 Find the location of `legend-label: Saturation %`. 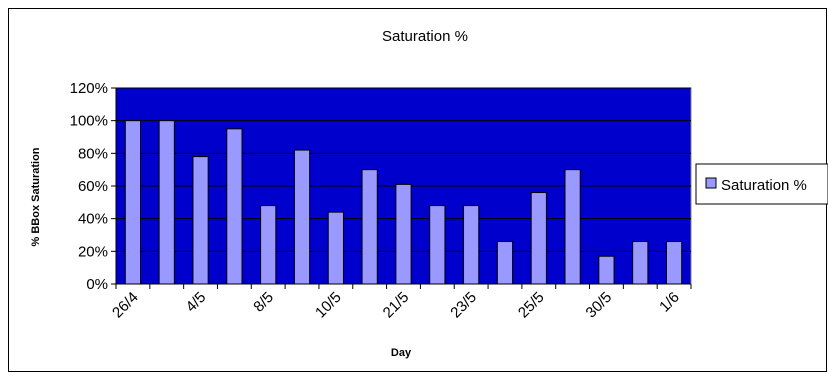

legend-label: Saturation % is located at coordinates (764, 185).